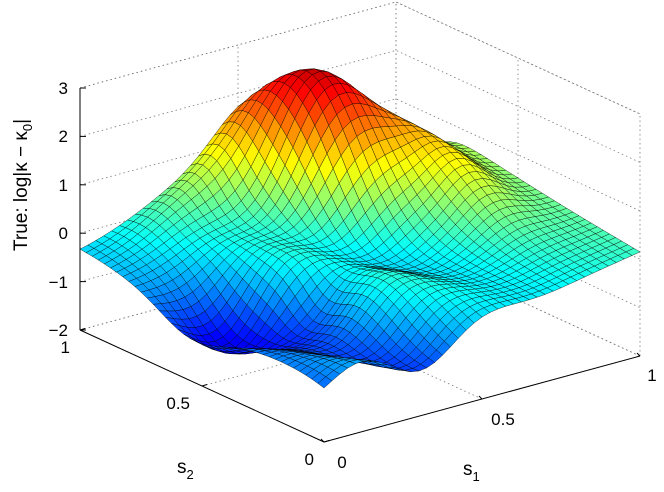 The width and height of the screenshot is (664, 492). I want to click on s2-tick-label: 0.5, so click(178, 403).